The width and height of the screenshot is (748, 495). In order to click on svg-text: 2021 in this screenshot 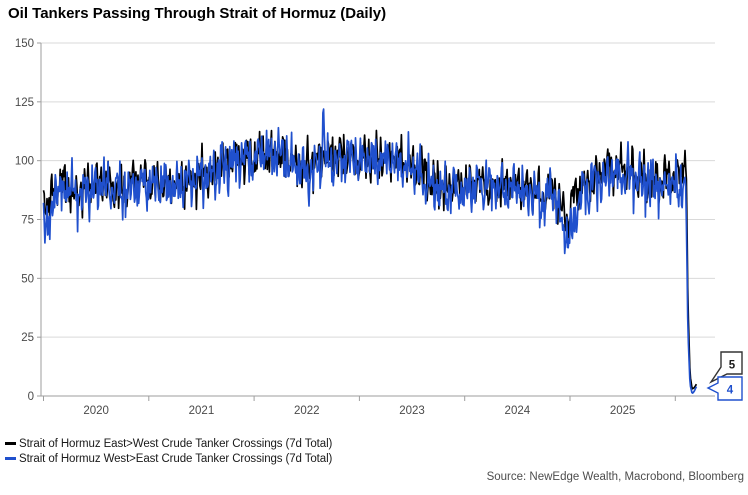, I will do `click(202, 411)`.